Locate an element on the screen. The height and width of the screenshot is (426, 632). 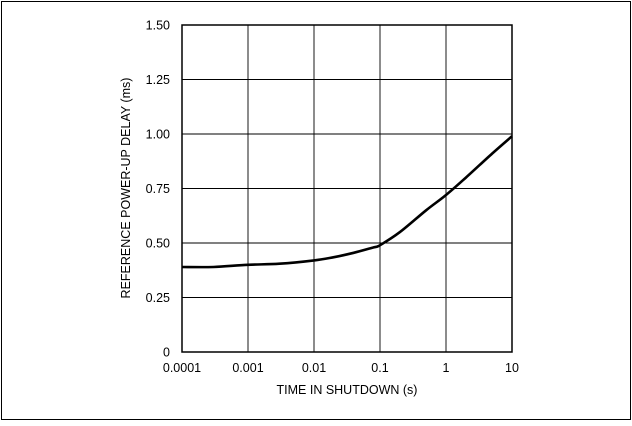
y-tick-label: 1.00 is located at coordinates (158, 135).